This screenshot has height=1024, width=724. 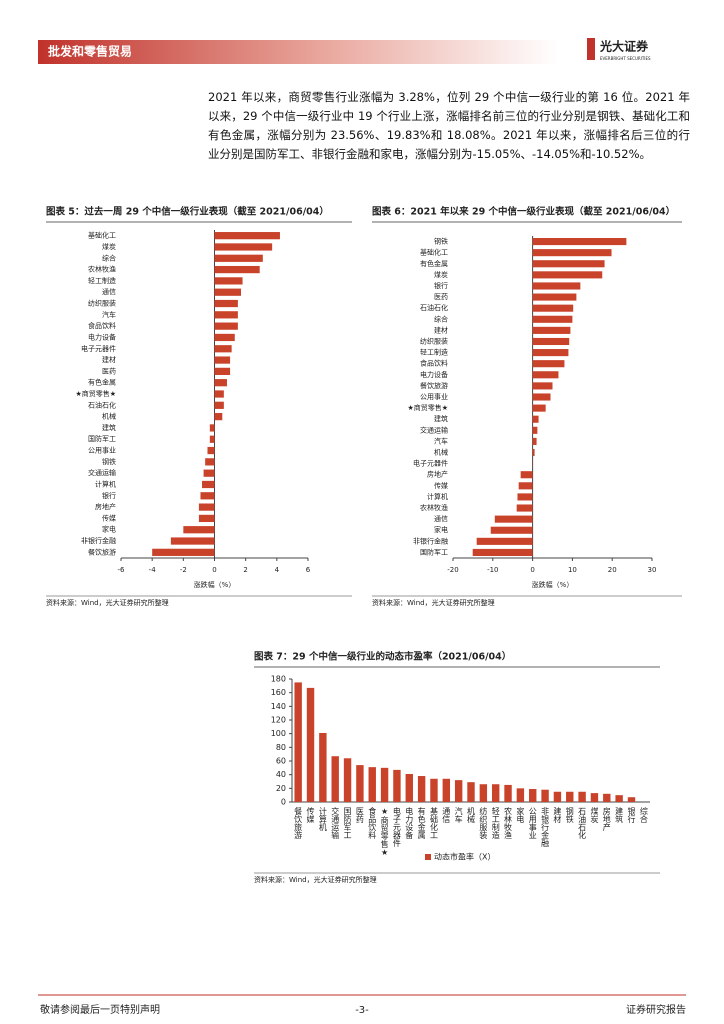 I want to click on x-tick-label: 轻工制造, so click(x=495, y=823).